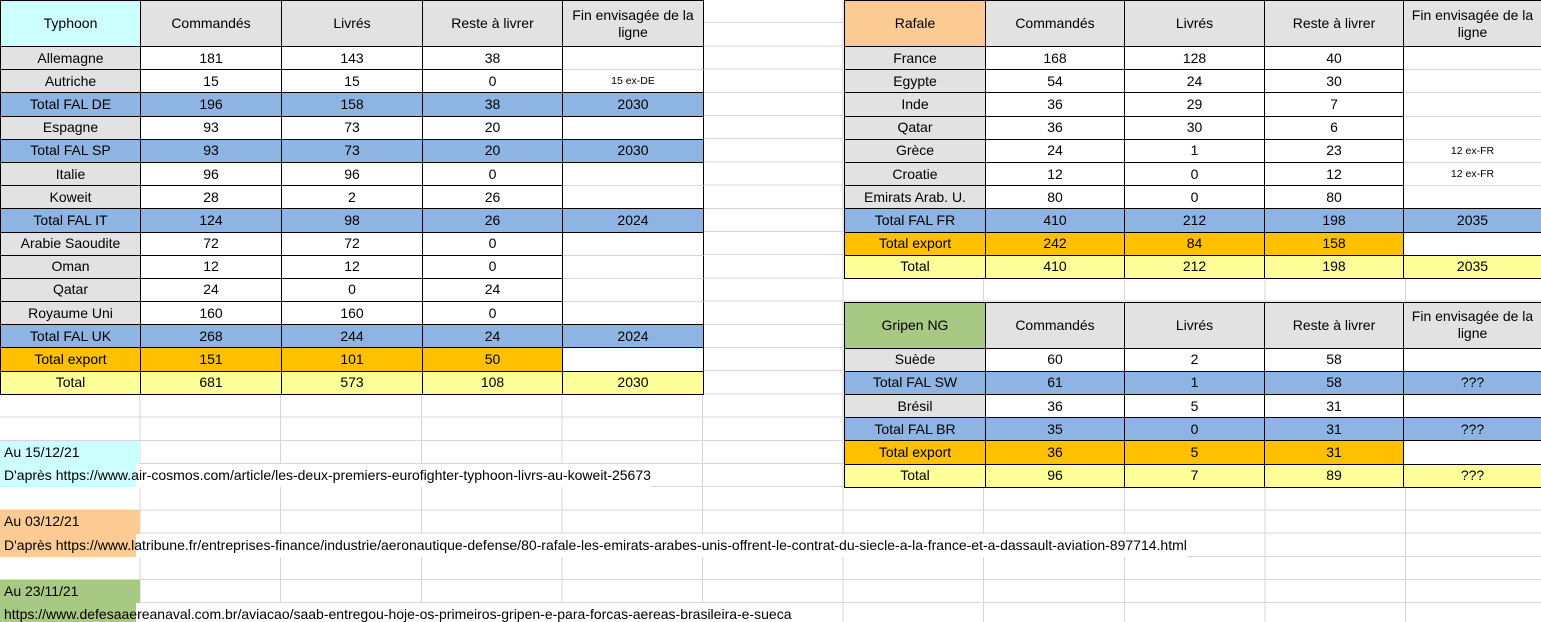 The image size is (1541, 622). Describe the element at coordinates (915, 128) in the screenshot. I see `row-label-cell: Qatar` at that location.